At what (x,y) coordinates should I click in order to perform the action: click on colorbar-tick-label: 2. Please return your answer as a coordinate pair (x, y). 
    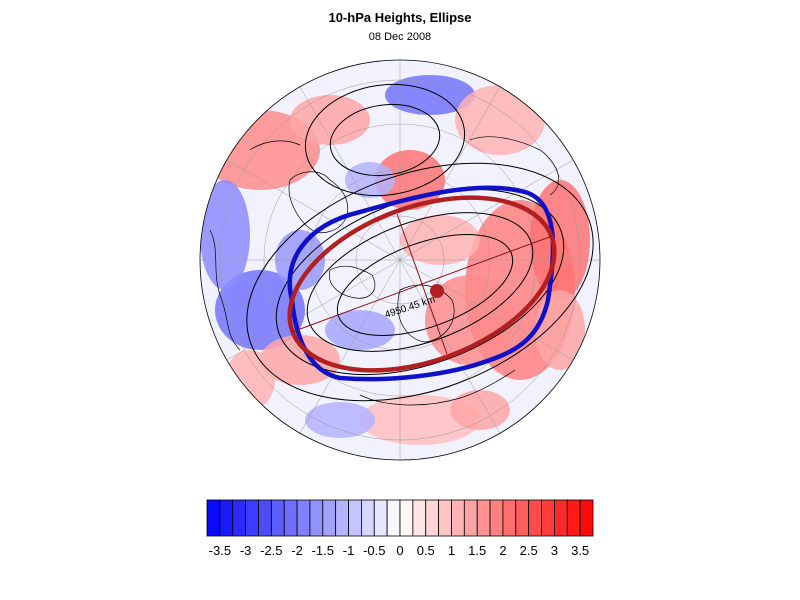
    Looking at the image, I should click on (502, 550).